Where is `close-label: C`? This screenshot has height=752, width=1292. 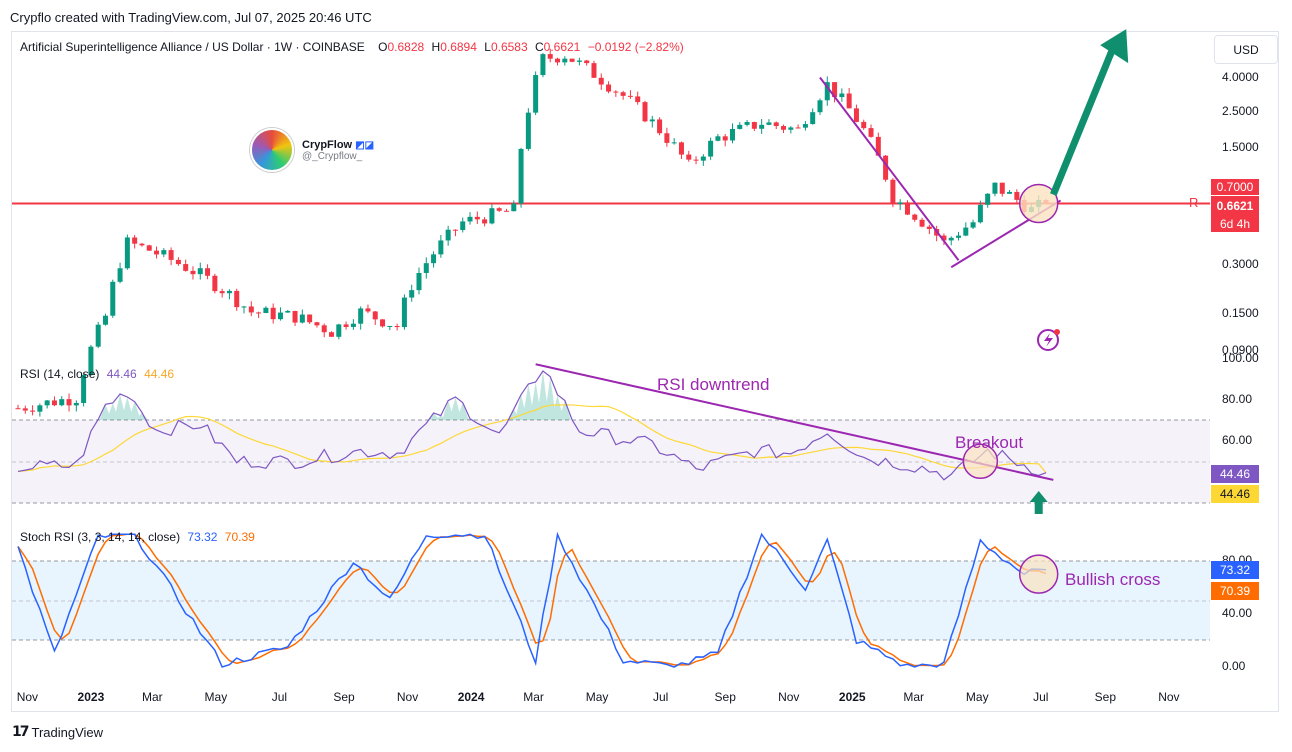 close-label: C is located at coordinates (539, 47).